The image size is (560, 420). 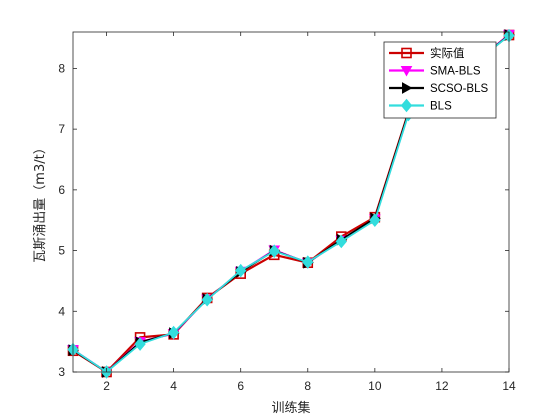 I want to click on legend-item: SCSO-BLS, so click(x=438, y=88).